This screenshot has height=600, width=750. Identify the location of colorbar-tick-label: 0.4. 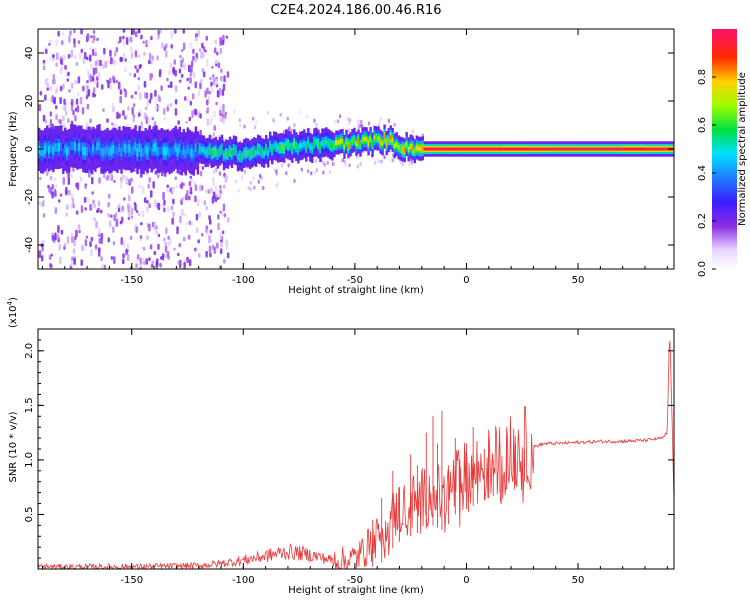
(702, 173).